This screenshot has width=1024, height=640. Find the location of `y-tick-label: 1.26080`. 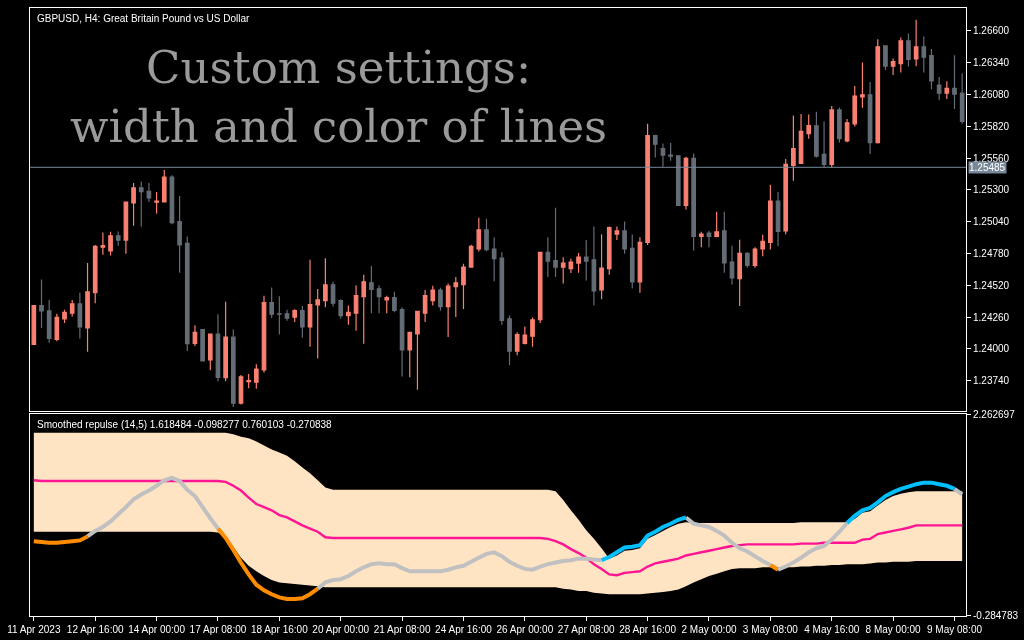

y-tick-label: 1.26080 is located at coordinates (991, 95).